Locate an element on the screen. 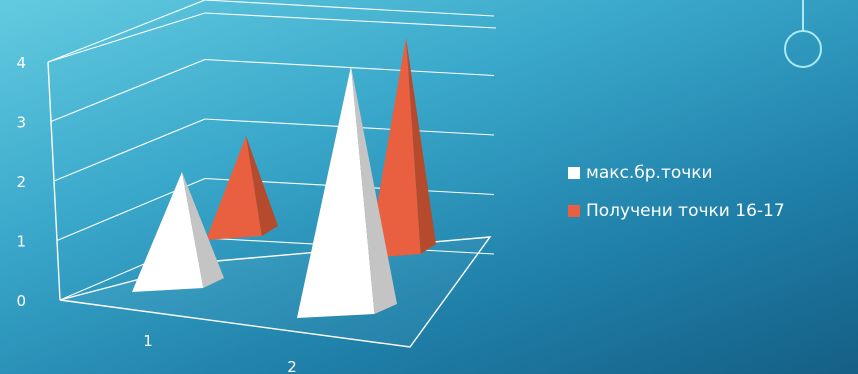 Image resolution: width=858 pixels, height=374 pixels. ring-pendant-icon is located at coordinates (803, 49).